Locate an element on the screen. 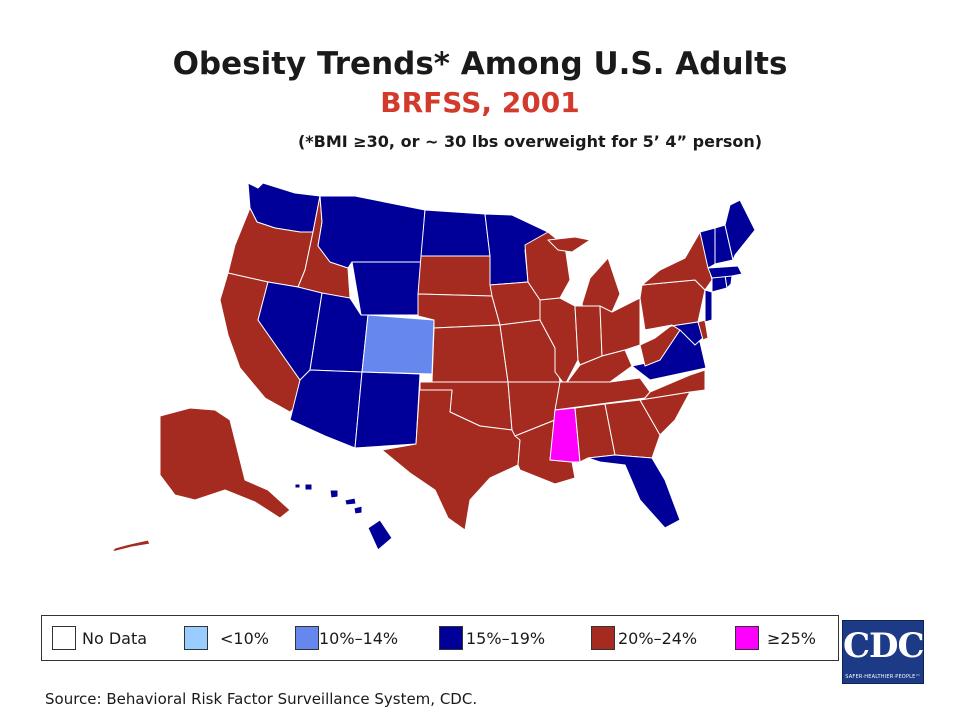 The width and height of the screenshot is (960, 720). legend-item-no-data: No Data is located at coordinates (99, 638).